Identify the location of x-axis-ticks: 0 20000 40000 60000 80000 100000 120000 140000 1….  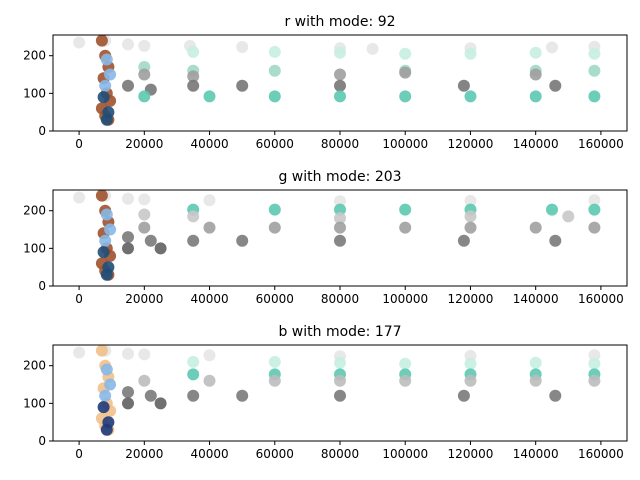
(349, 296).